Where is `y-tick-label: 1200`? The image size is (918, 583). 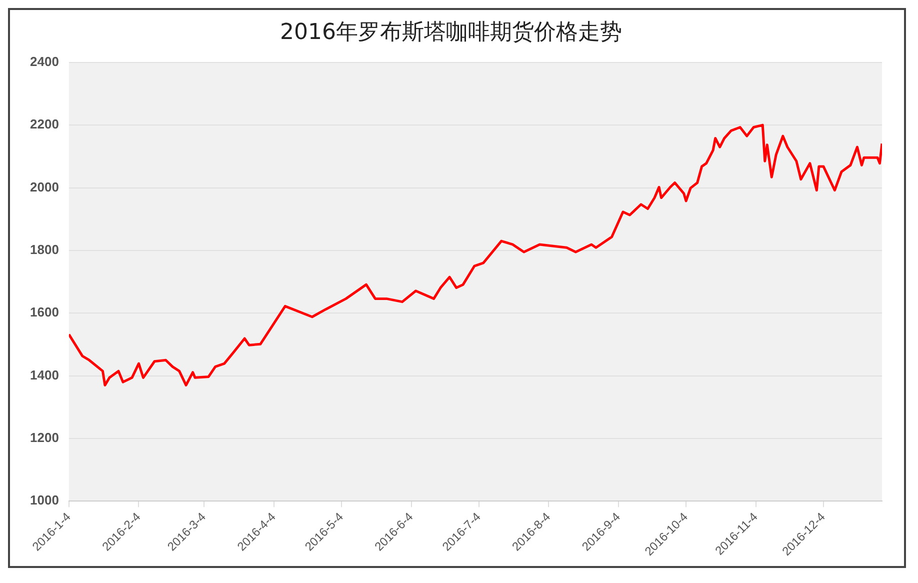
y-tick-label: 1200 is located at coordinates (44, 438).